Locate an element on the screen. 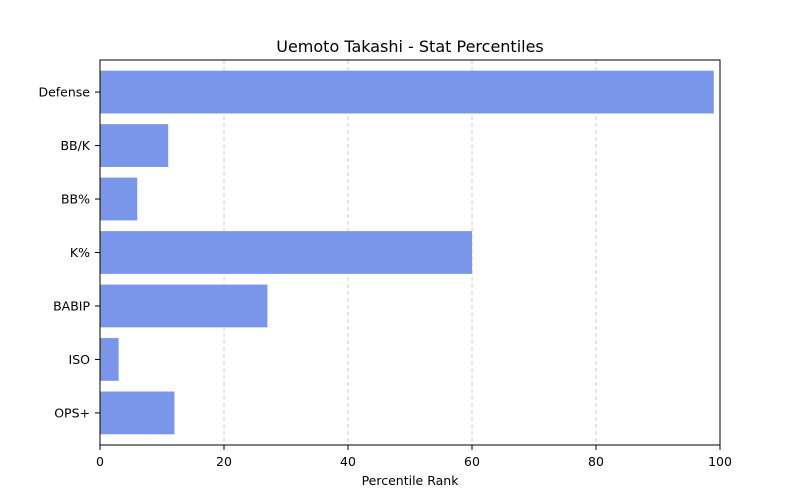  y-tick-label: Defense is located at coordinates (64, 92).